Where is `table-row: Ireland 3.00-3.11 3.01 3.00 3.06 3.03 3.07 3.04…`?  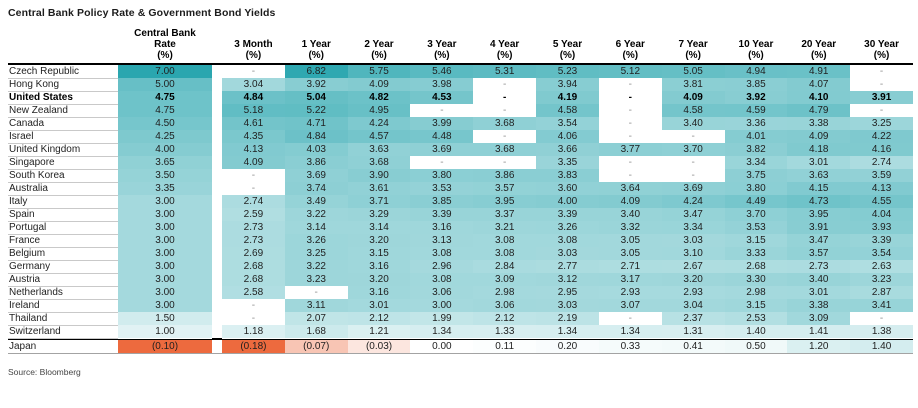
table-row: Ireland 3.00-3.11 3.01 3.00 3.06 3.03 3.07 3.04… is located at coordinates (460, 306).